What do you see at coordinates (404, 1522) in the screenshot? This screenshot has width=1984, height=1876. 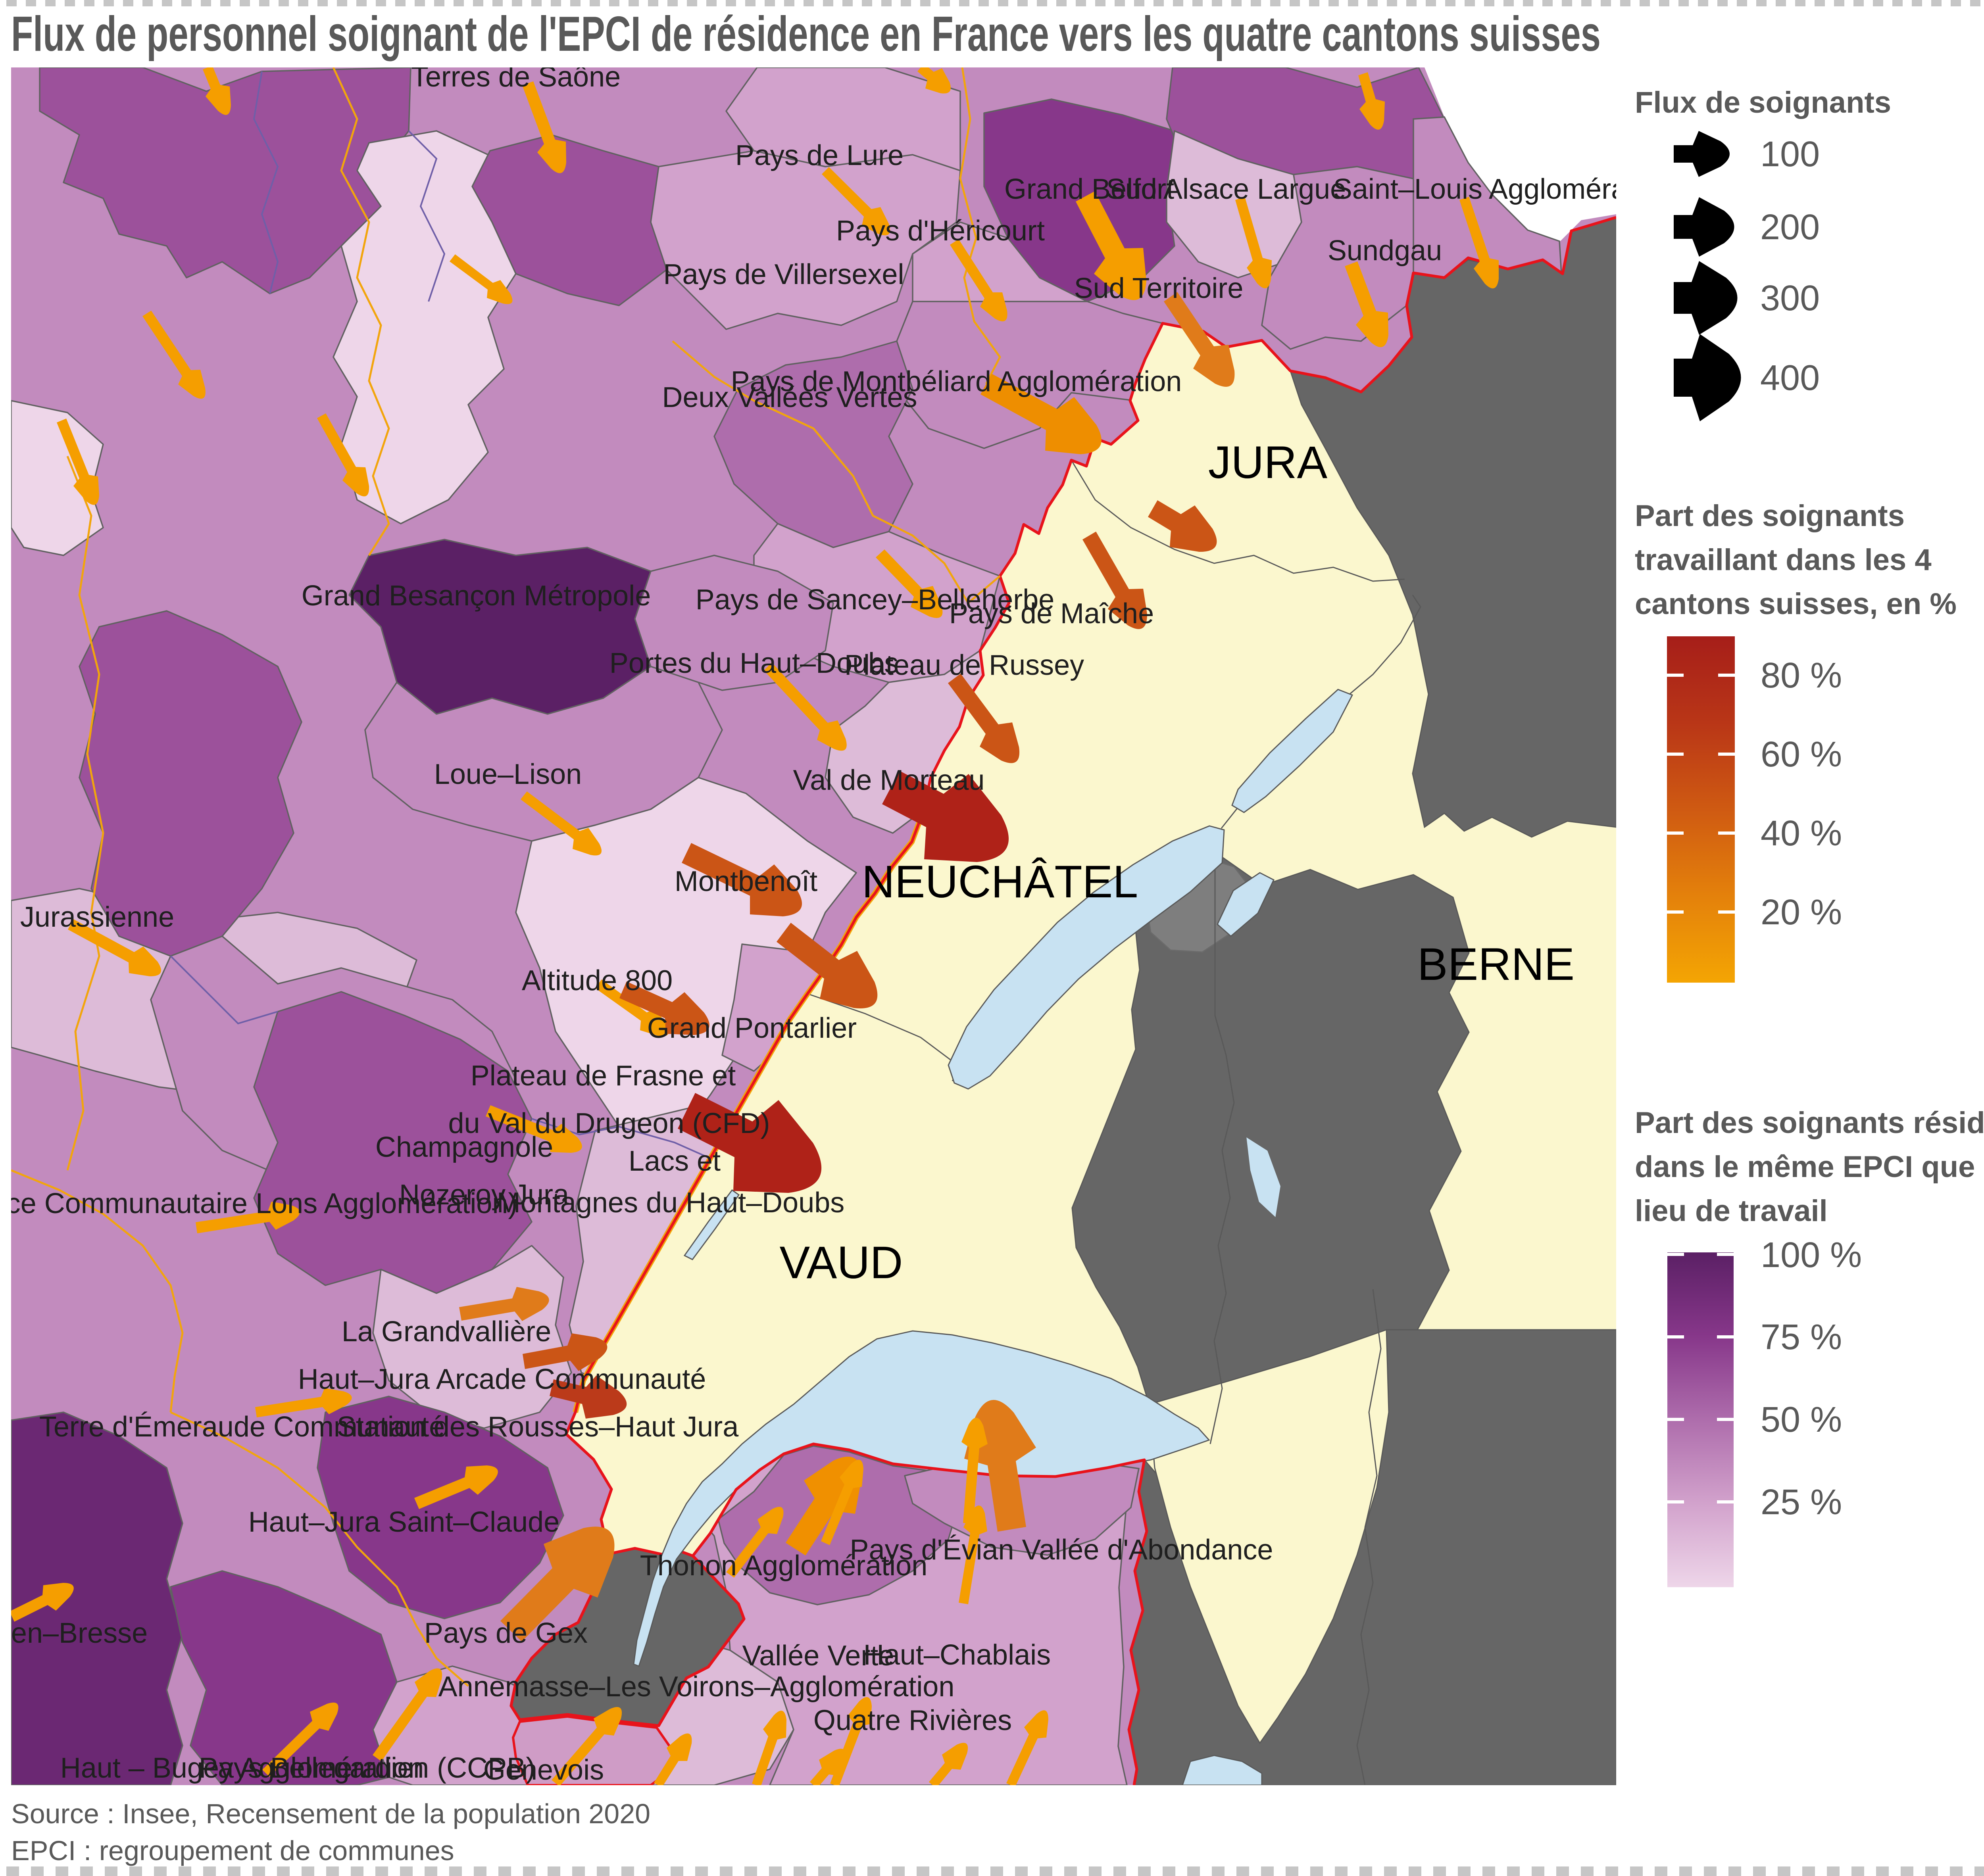 I see `svg-text: Haut–Jura Saint–Claude` at bounding box center [404, 1522].